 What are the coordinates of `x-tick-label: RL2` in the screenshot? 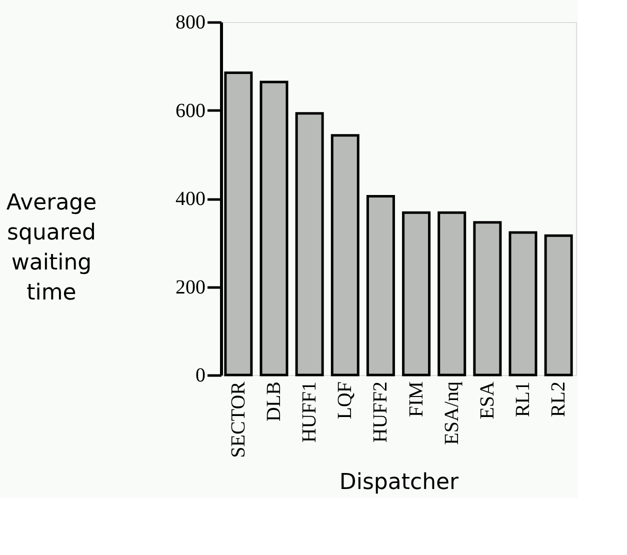 It's located at (559, 400).